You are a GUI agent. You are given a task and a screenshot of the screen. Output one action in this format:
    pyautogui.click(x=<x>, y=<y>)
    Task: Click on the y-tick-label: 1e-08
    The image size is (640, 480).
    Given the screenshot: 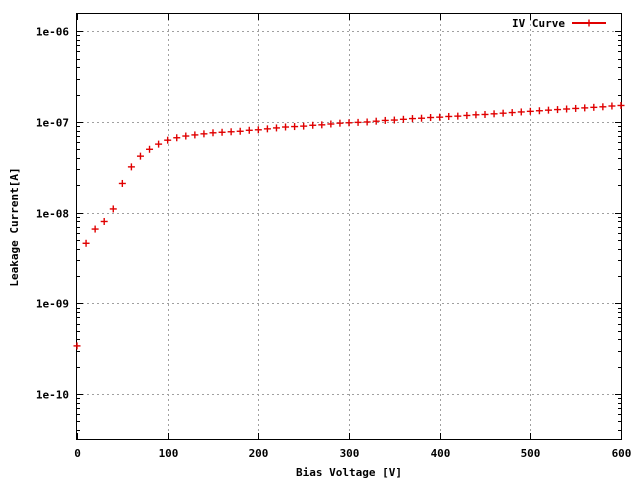 What is the action you would take?
    pyautogui.click(x=52, y=214)
    